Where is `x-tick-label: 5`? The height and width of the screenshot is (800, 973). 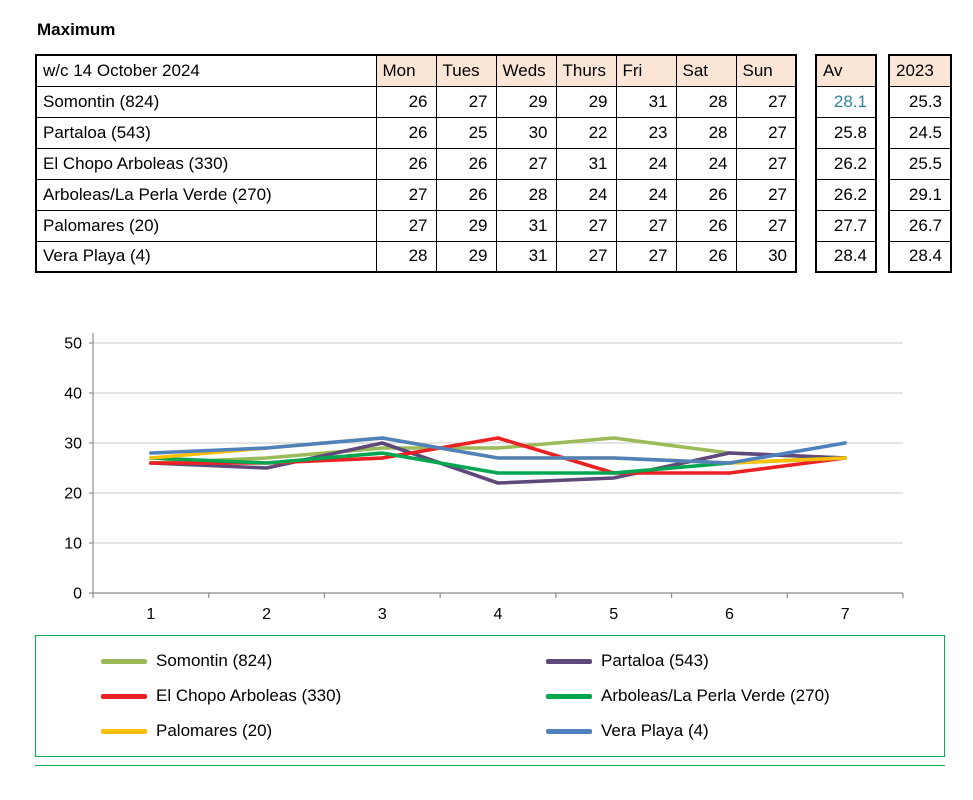 x-tick-label: 5 is located at coordinates (613, 614).